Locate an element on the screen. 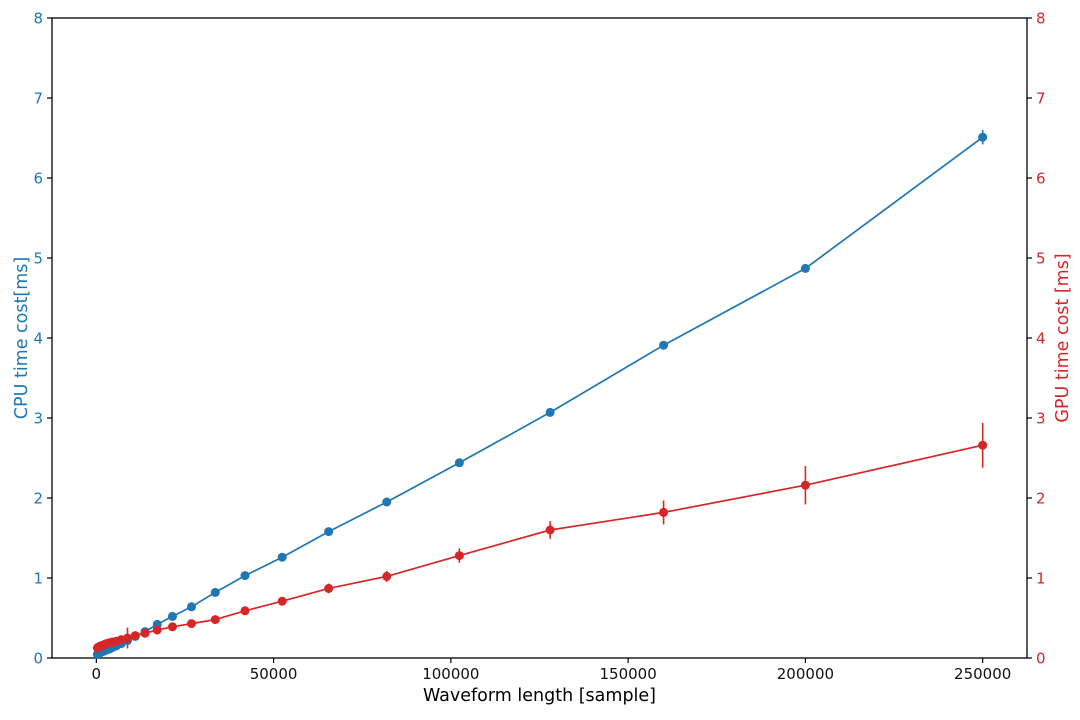 This screenshot has height=720, width=1080. x-tick-label: 100000 is located at coordinates (450, 674).